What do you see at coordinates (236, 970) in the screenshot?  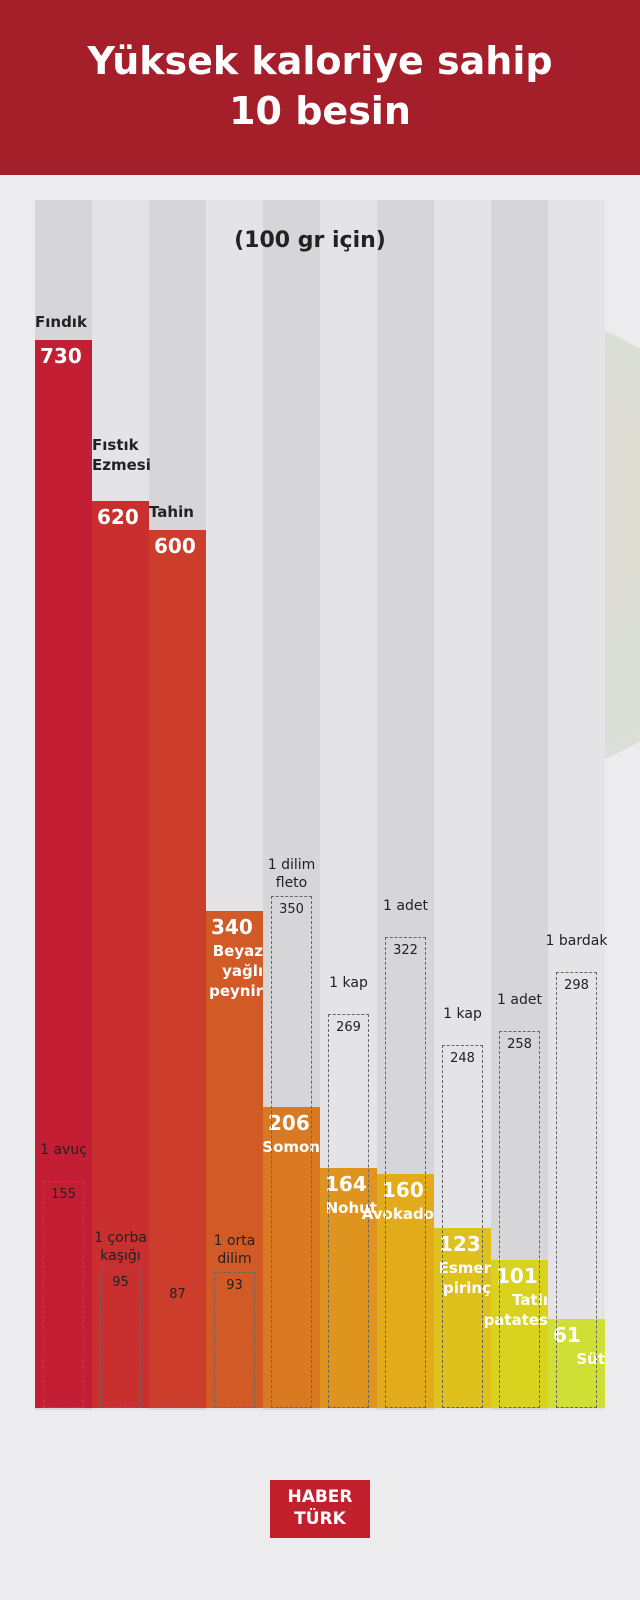 I see `category-label: Beyaz yağlı peynir` at bounding box center [236, 970].